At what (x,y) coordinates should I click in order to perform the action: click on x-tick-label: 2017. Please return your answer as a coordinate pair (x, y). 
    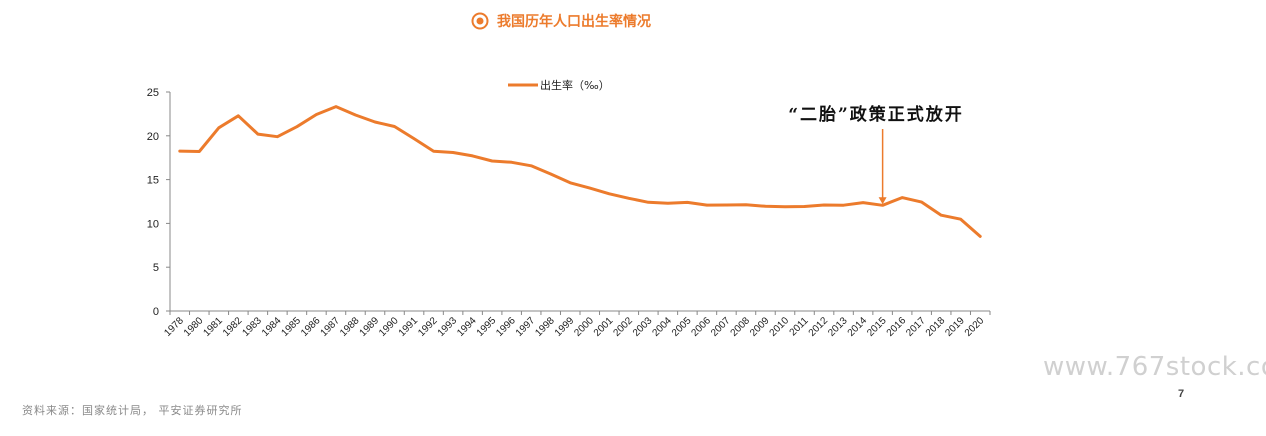
    Looking at the image, I should click on (916, 327).